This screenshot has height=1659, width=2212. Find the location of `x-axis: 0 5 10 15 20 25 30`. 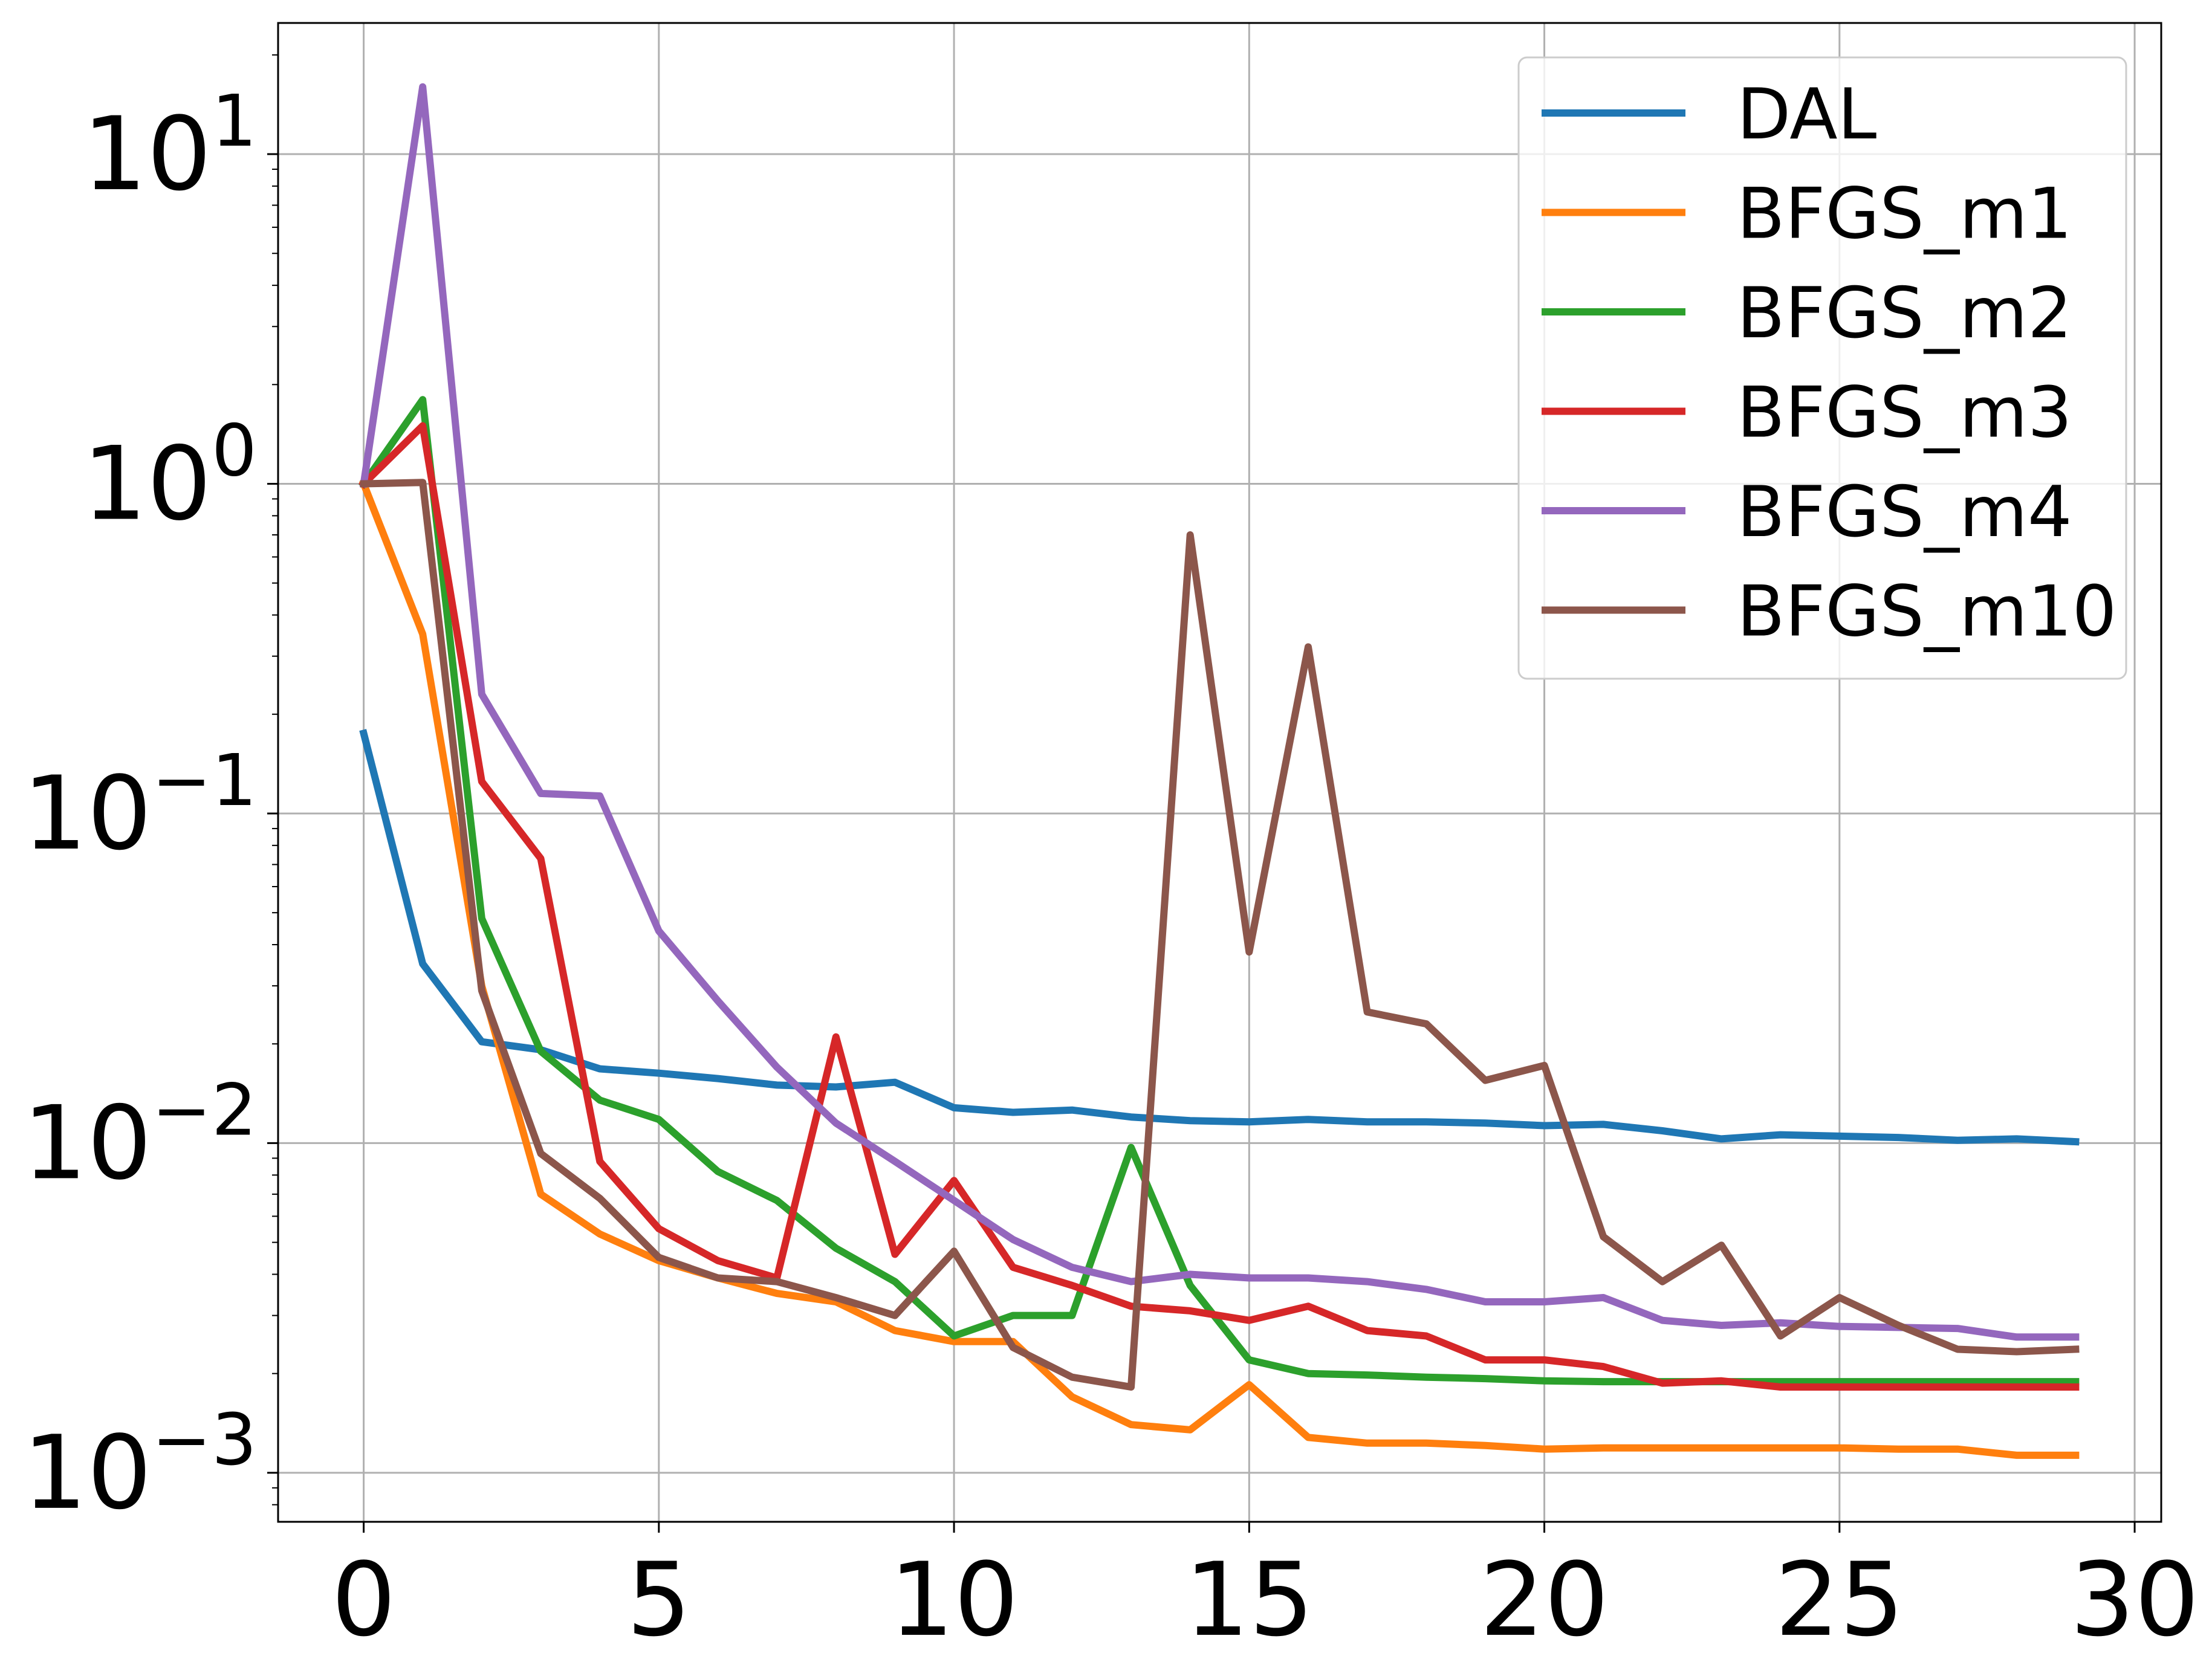

x-axis: 0 5 10 15 20 25 30 is located at coordinates (1265, 1590).